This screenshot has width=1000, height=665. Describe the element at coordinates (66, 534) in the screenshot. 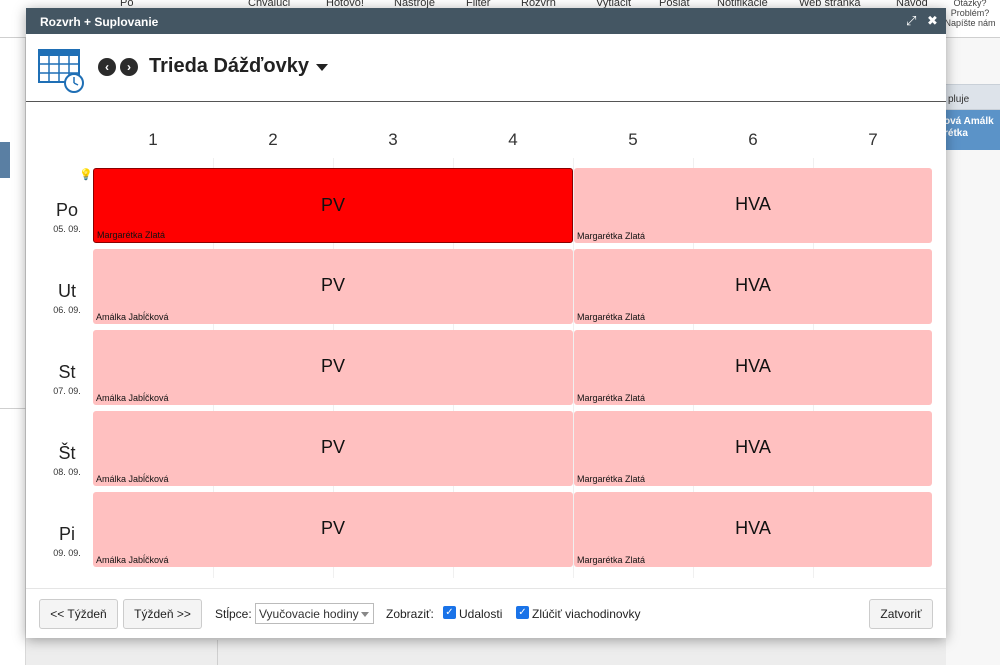

I see `day-name: Pi` at that location.